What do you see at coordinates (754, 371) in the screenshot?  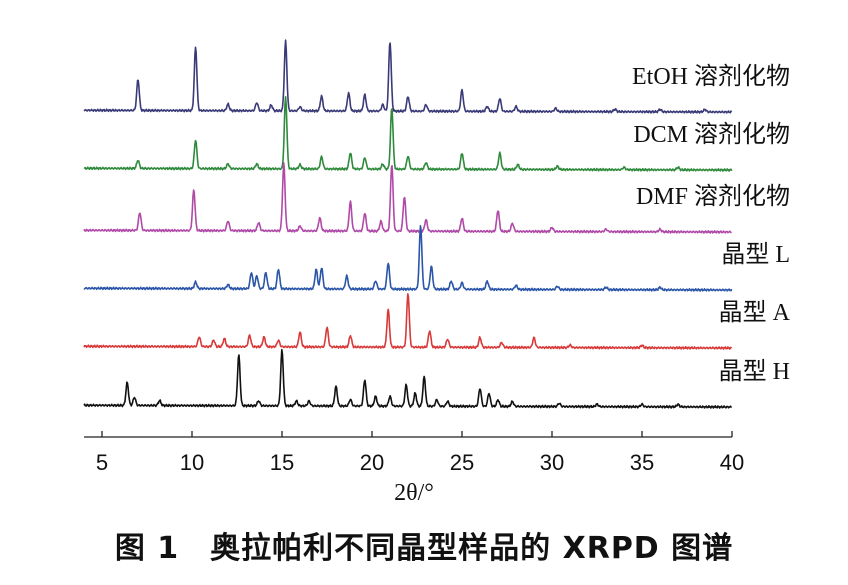 I see `series-label-6: 晶型 H` at bounding box center [754, 371].